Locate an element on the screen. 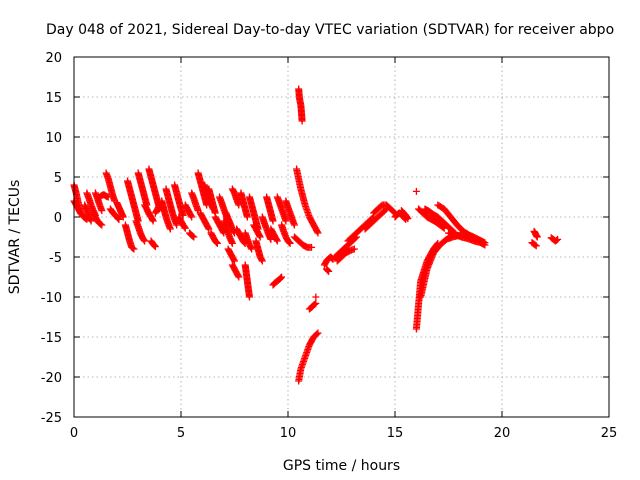  series-arc10 is located at coordinates (120, 210).